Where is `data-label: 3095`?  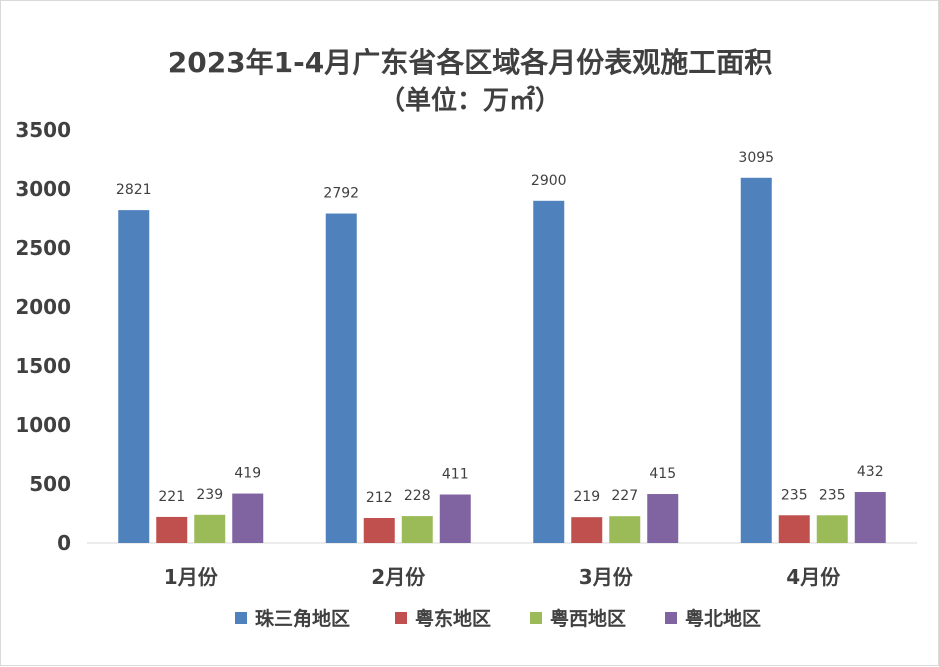 data-label: 3095 is located at coordinates (756, 158).